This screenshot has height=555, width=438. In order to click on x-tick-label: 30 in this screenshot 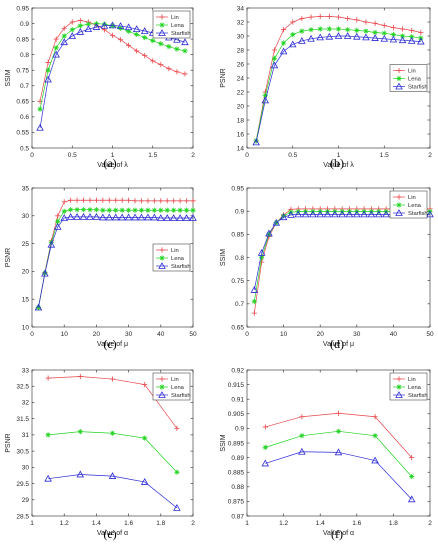, I will do `click(129, 334)`.